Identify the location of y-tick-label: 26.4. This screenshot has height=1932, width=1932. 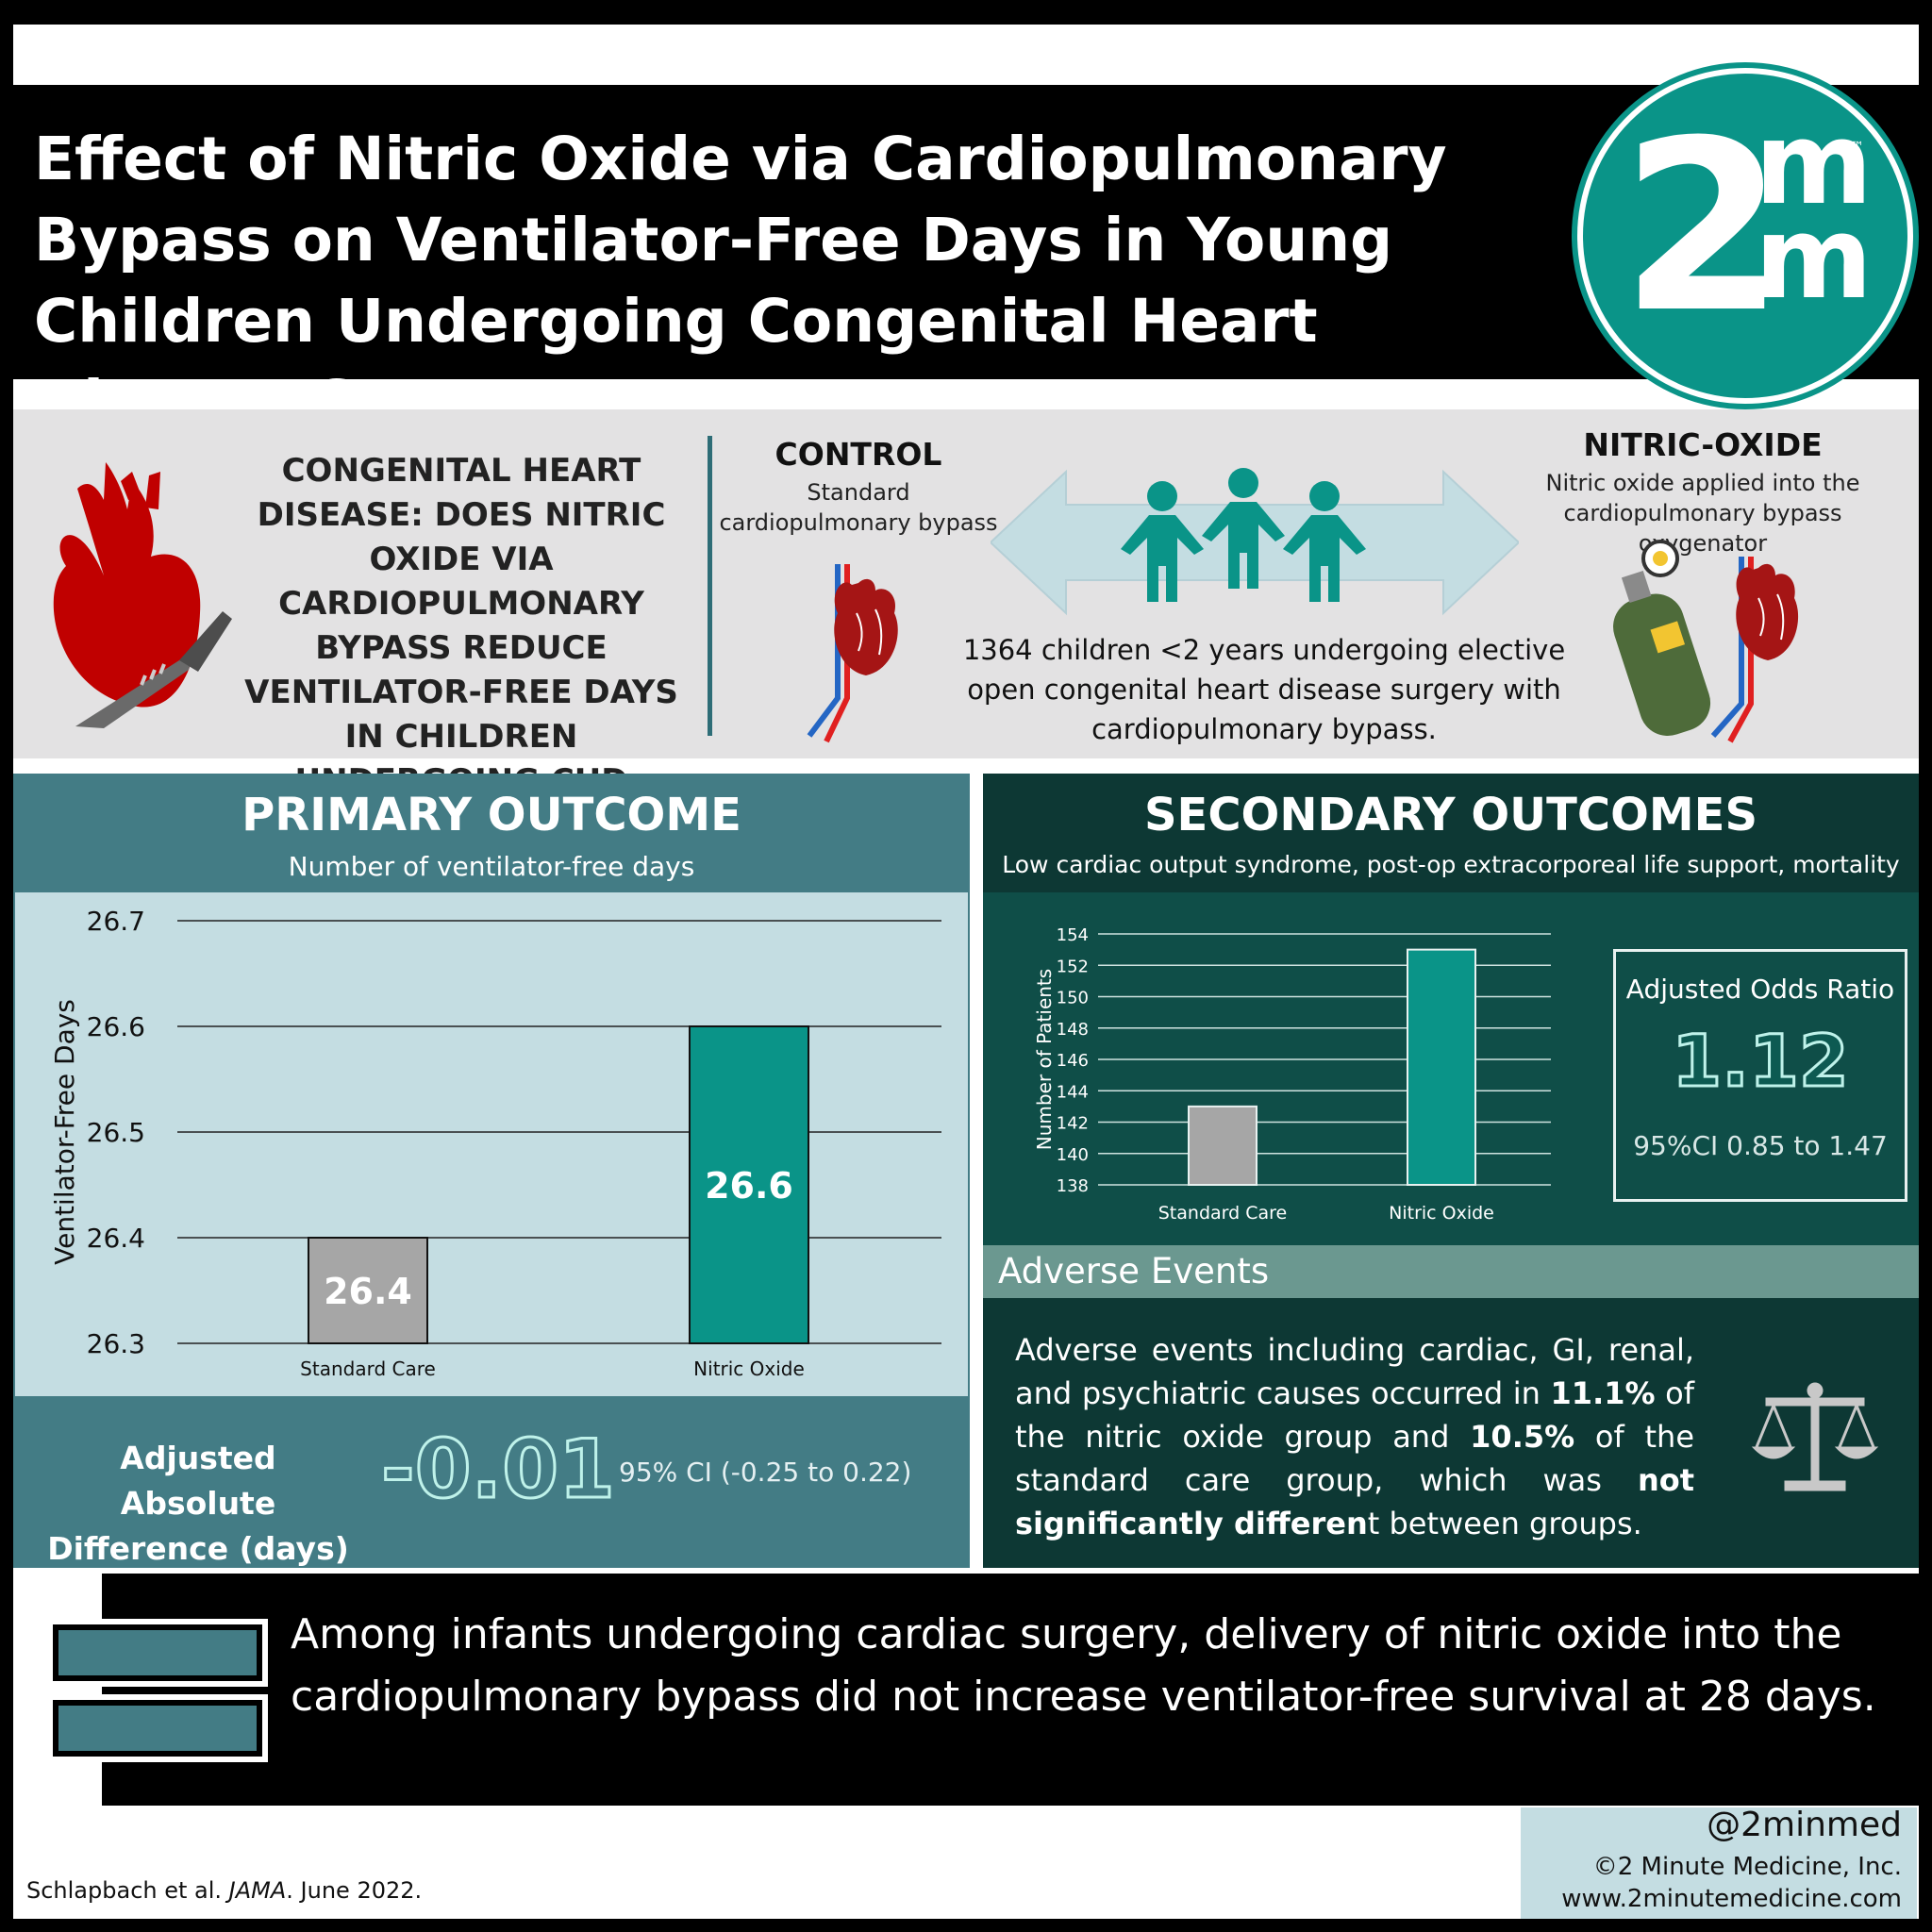
(116, 1238).